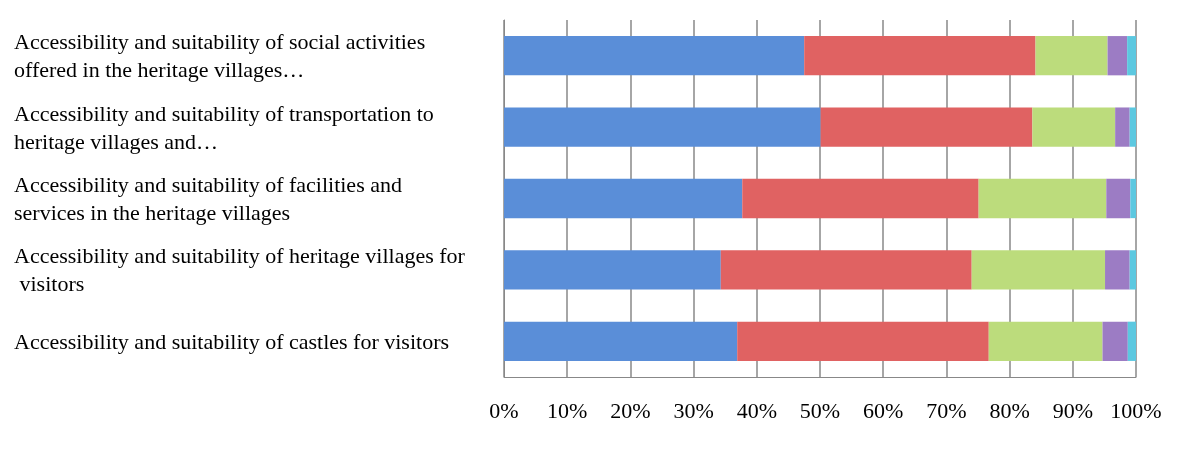  Describe the element at coordinates (232, 341) in the screenshot. I see `y-tick-label: Accessibility and suitability of castles for visitors` at that location.